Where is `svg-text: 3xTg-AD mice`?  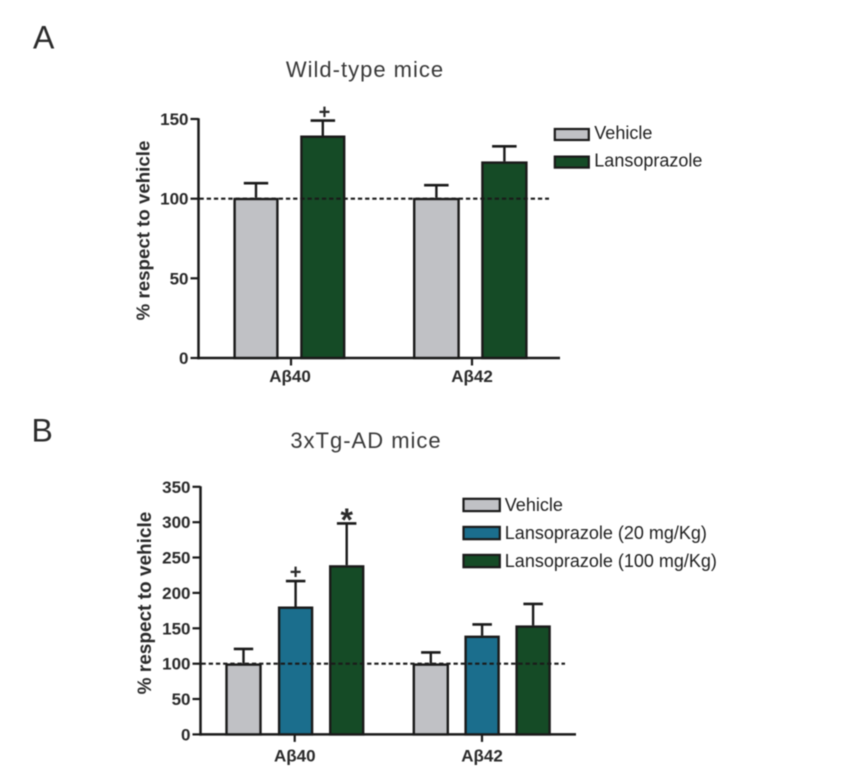
svg-text: 3xTg-AD mice is located at coordinates (365, 440).